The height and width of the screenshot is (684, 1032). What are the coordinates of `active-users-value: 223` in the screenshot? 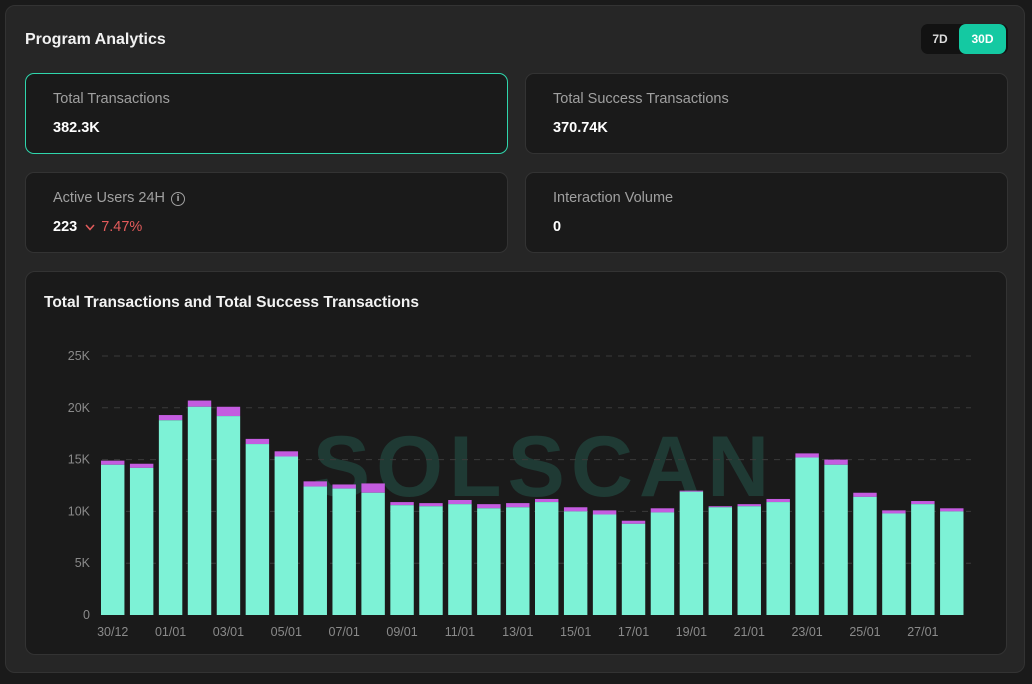 It's located at (65, 227).